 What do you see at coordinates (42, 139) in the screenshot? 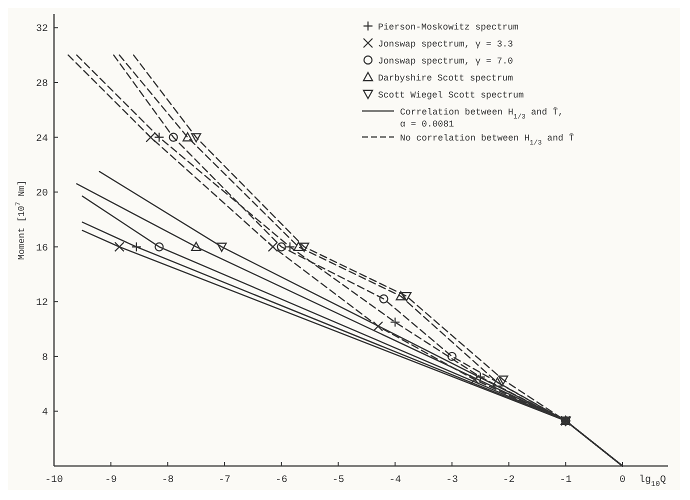
I see `y-tick-label: 24` at bounding box center [42, 139].